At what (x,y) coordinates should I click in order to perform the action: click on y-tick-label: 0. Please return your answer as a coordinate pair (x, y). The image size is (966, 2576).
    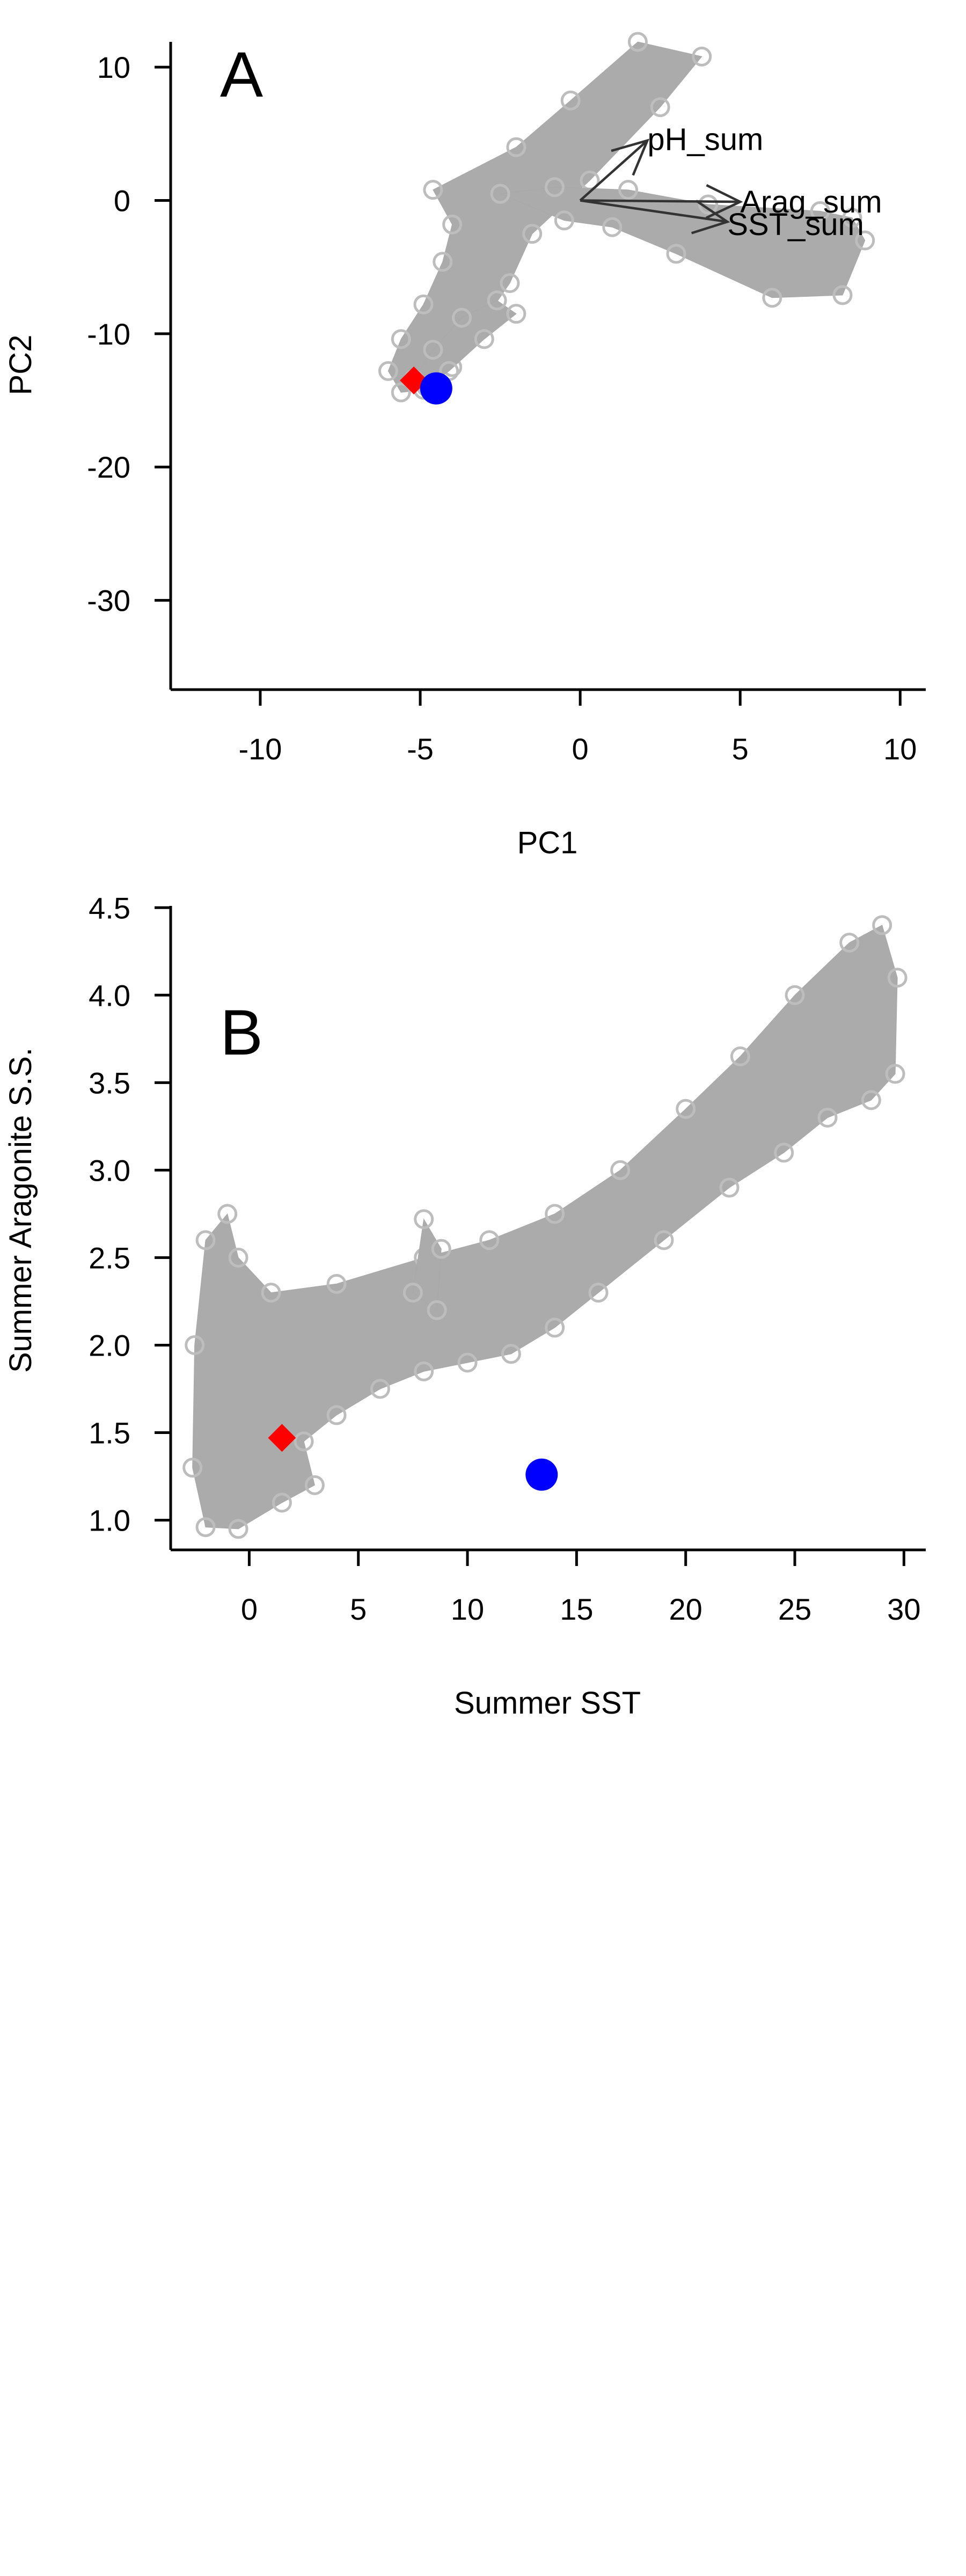
    Looking at the image, I should click on (122, 201).